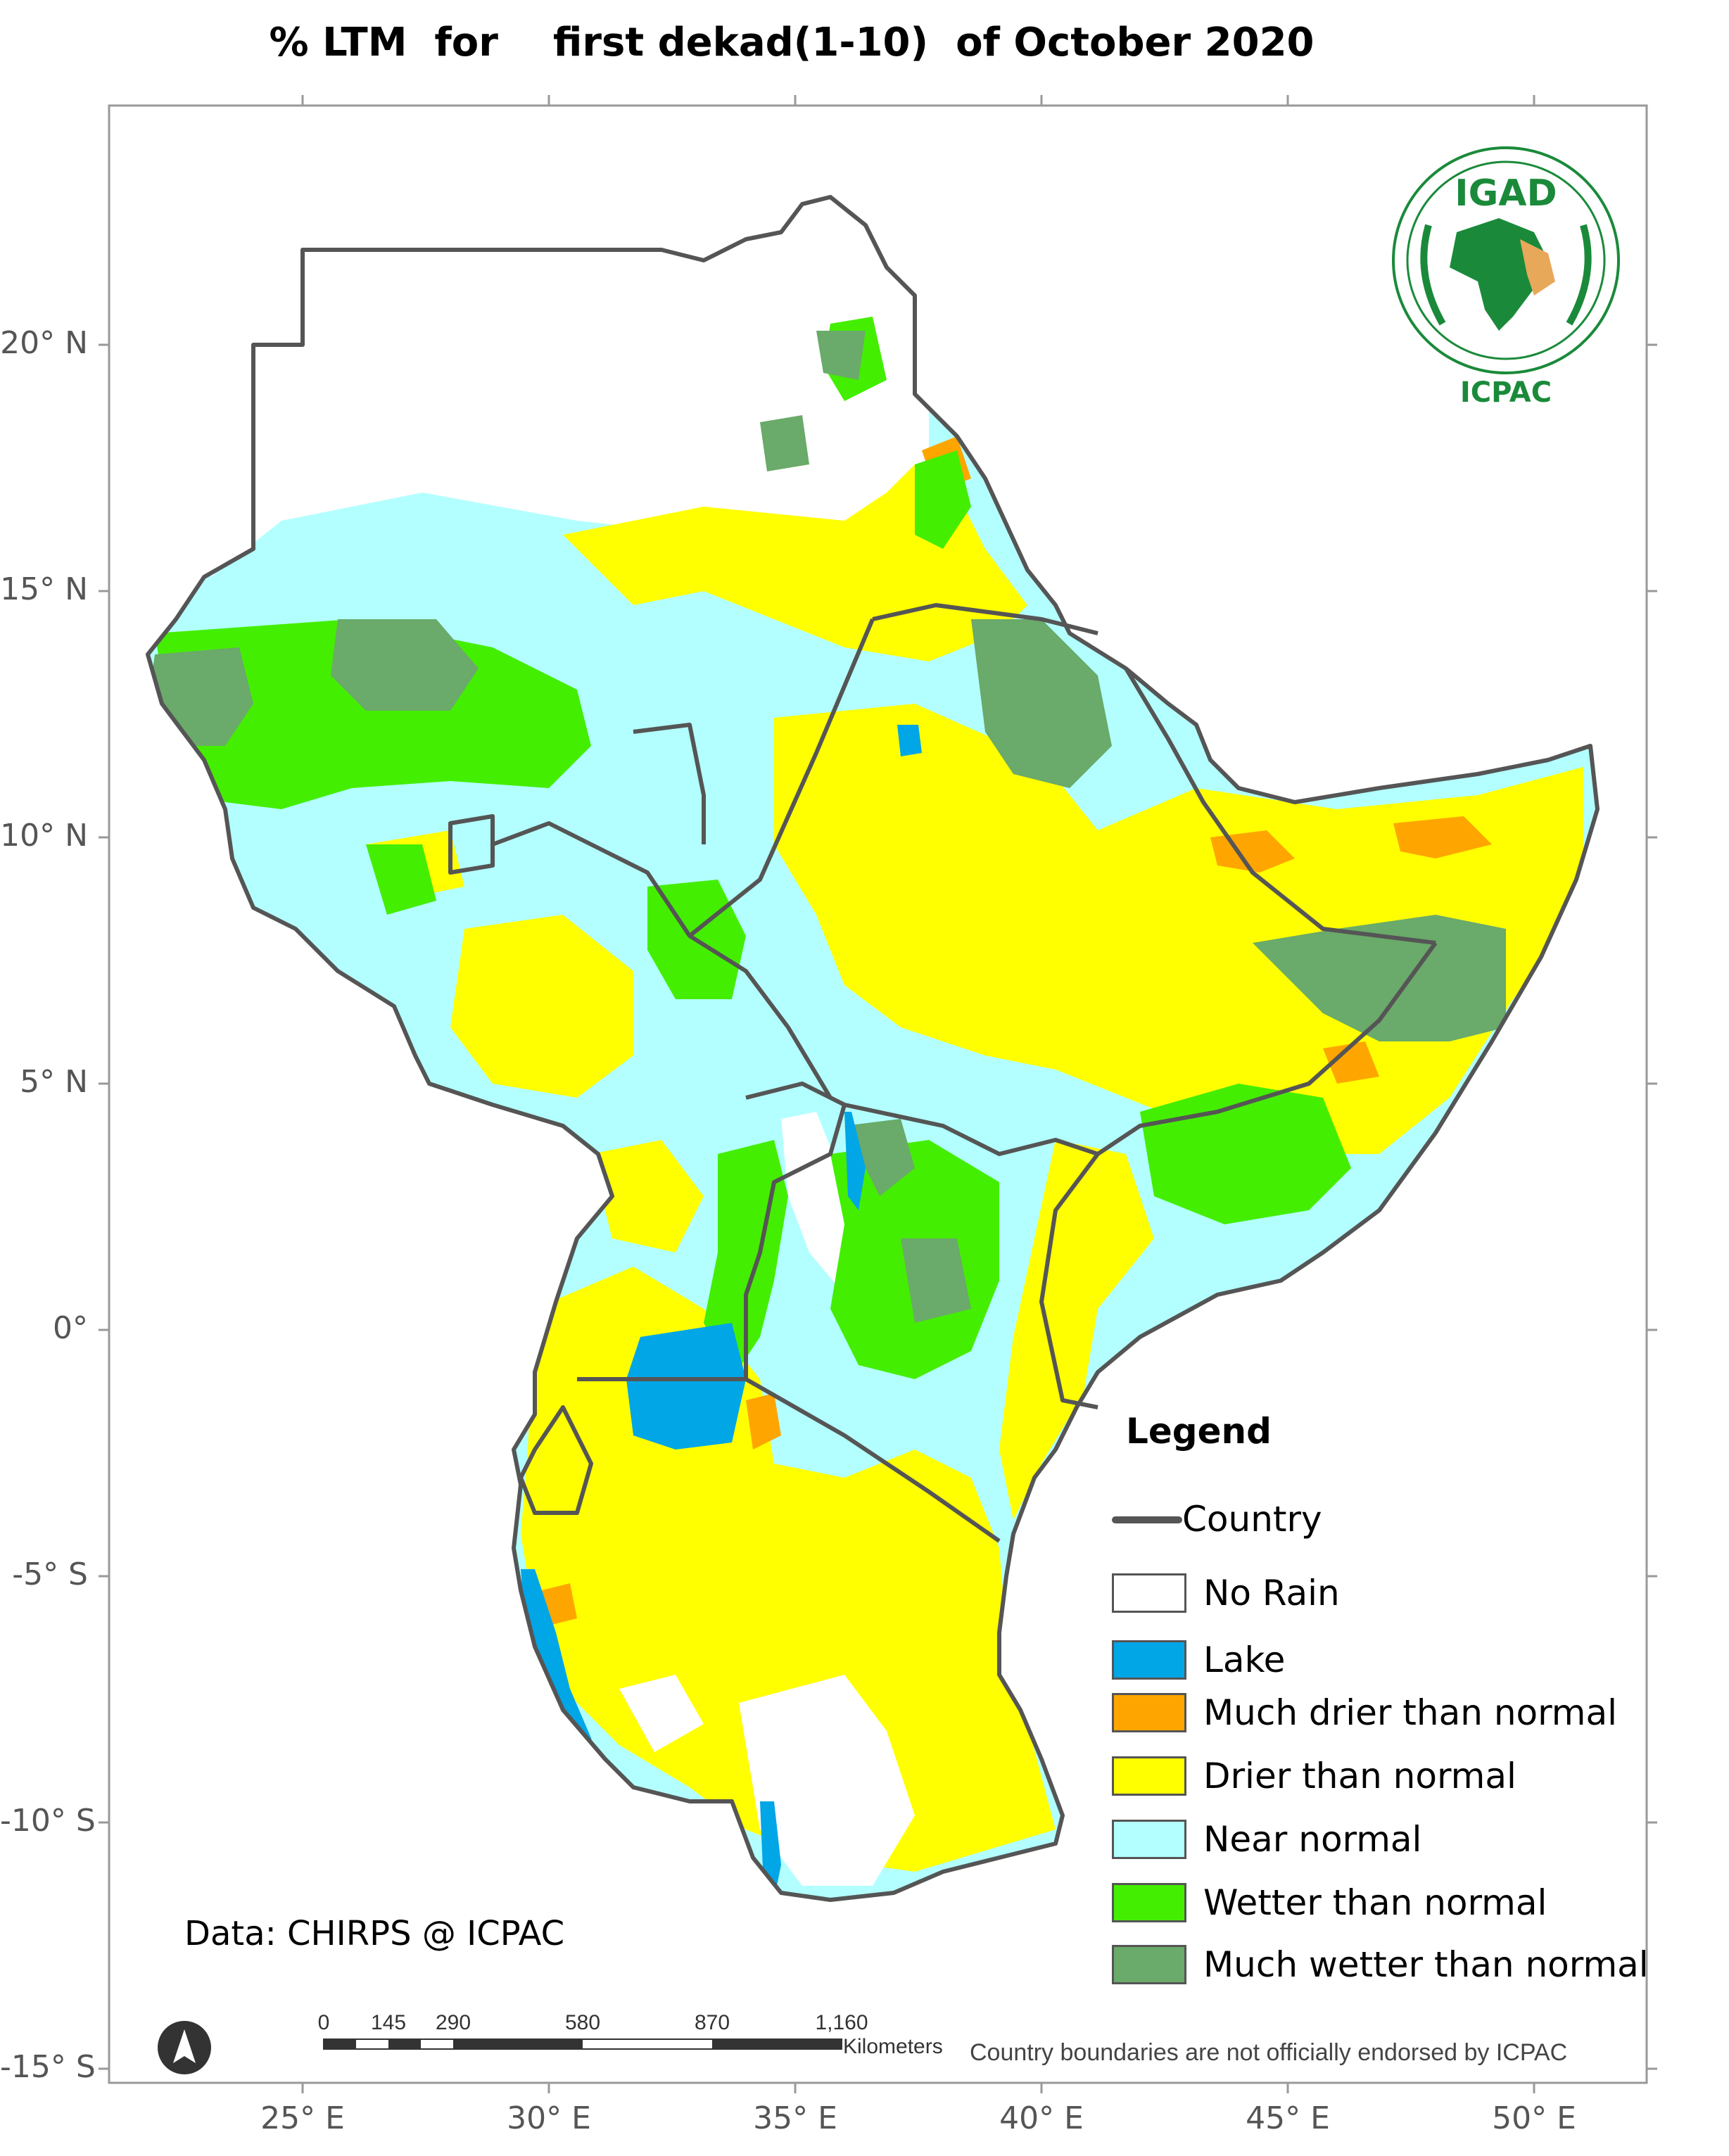 This screenshot has height=2156, width=1729. Describe the element at coordinates (1359, 1776) in the screenshot. I see `legend-label: Drier than normal` at that location.